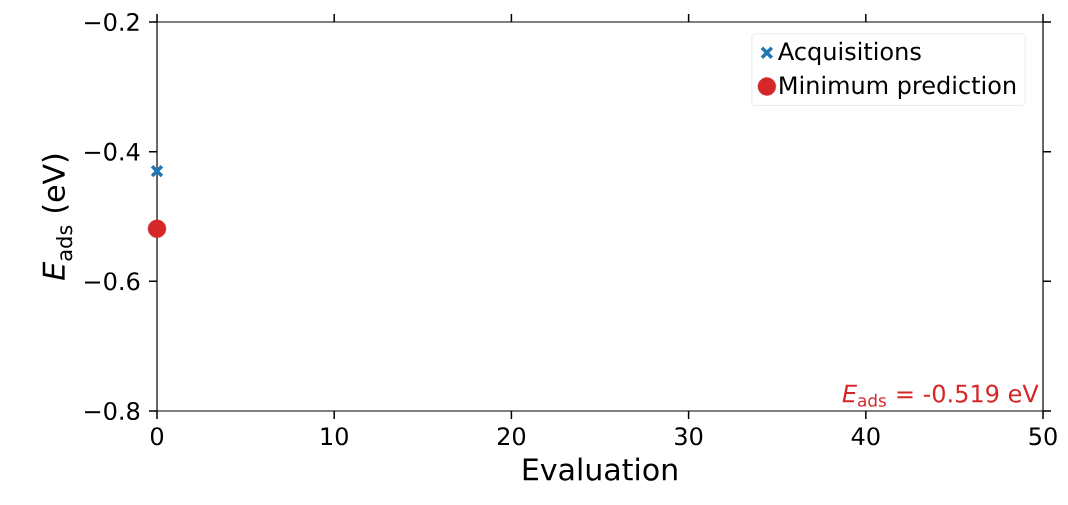  Describe the element at coordinates (157, 436) in the screenshot. I see `x-tick-label: 0` at that location.